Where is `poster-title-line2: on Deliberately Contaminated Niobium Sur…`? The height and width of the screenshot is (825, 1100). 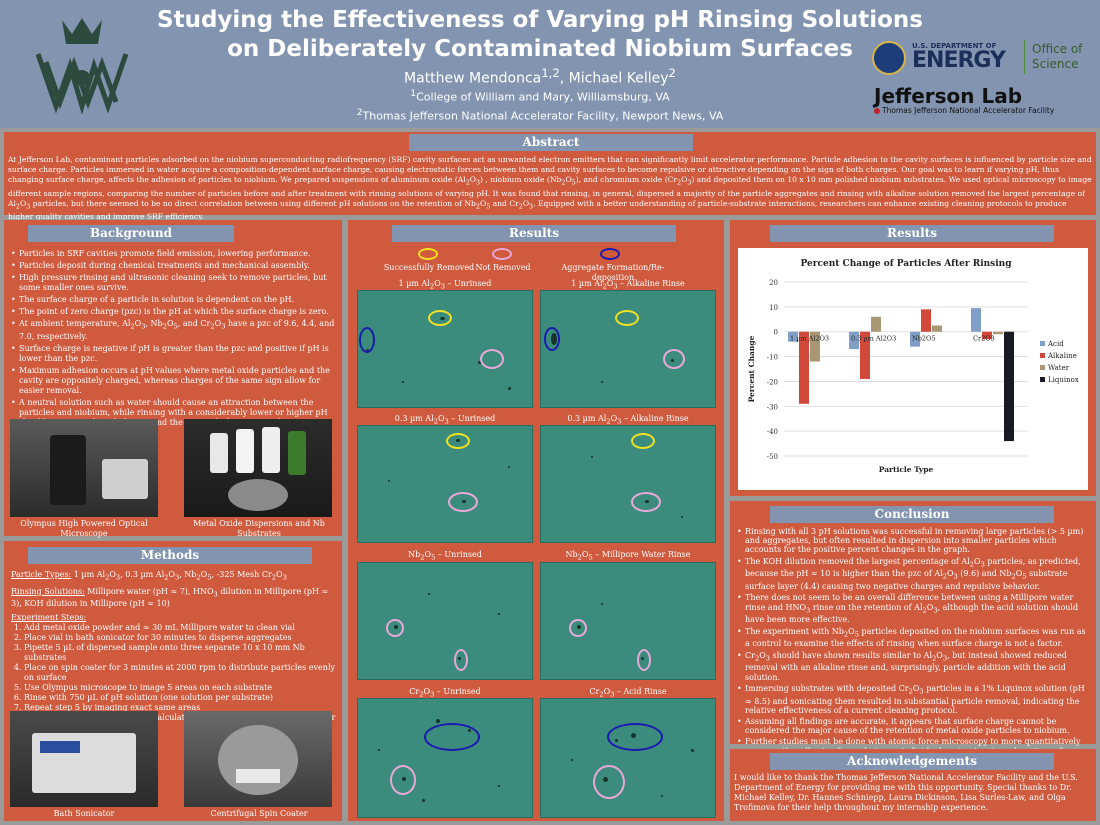
poster-title-line2: on Deliberately Contaminated Niobium Sur… is located at coordinates (540, 49).